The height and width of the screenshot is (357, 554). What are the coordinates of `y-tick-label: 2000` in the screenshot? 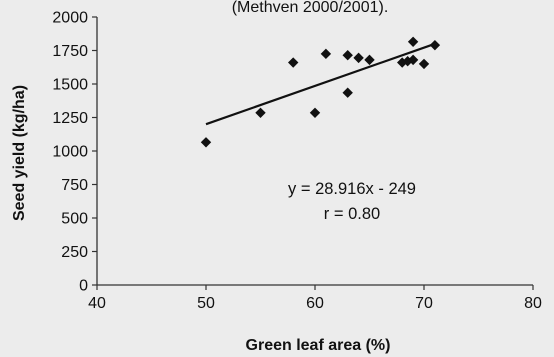 It's located at (70, 18).